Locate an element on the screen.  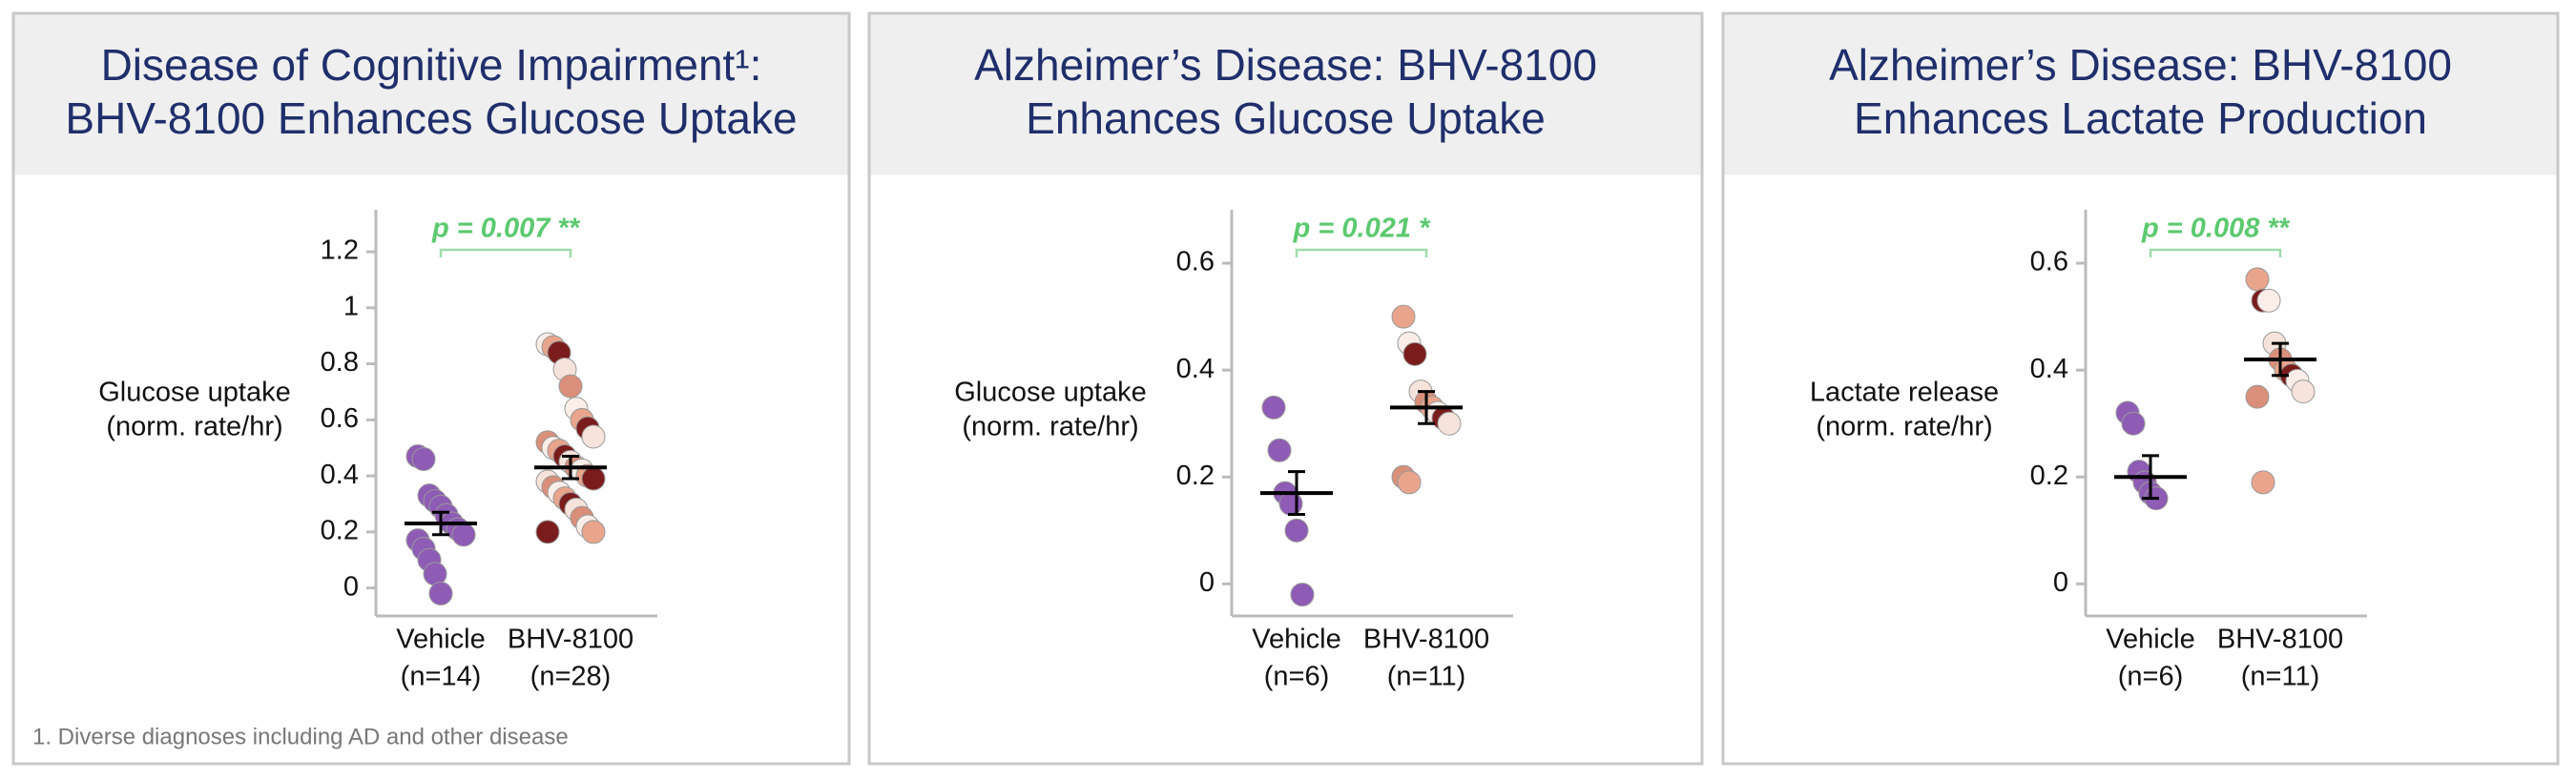
x-tick-note: (n=14) is located at coordinates (441, 677).